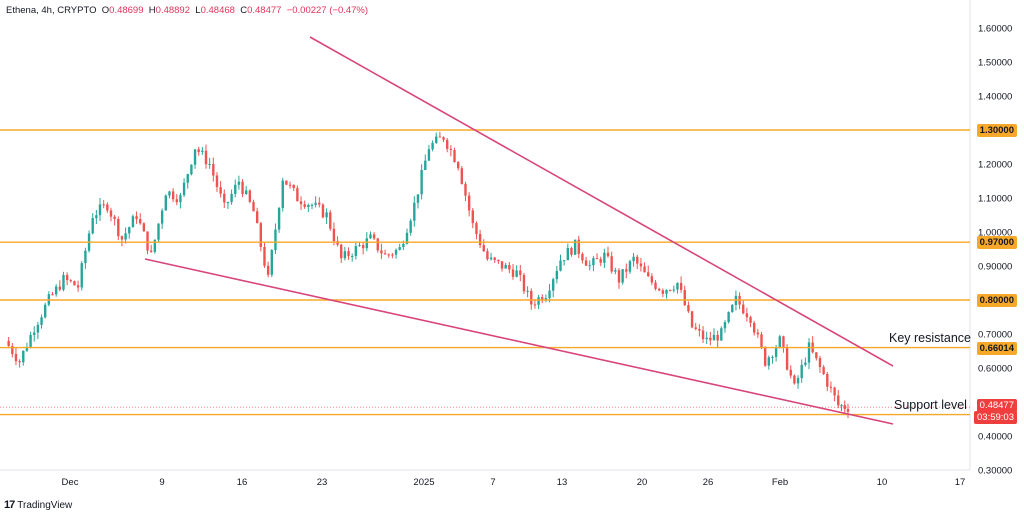 Image resolution: width=1024 pixels, height=516 pixels. Describe the element at coordinates (244, 10) in the screenshot. I see `close-label: C` at that location.